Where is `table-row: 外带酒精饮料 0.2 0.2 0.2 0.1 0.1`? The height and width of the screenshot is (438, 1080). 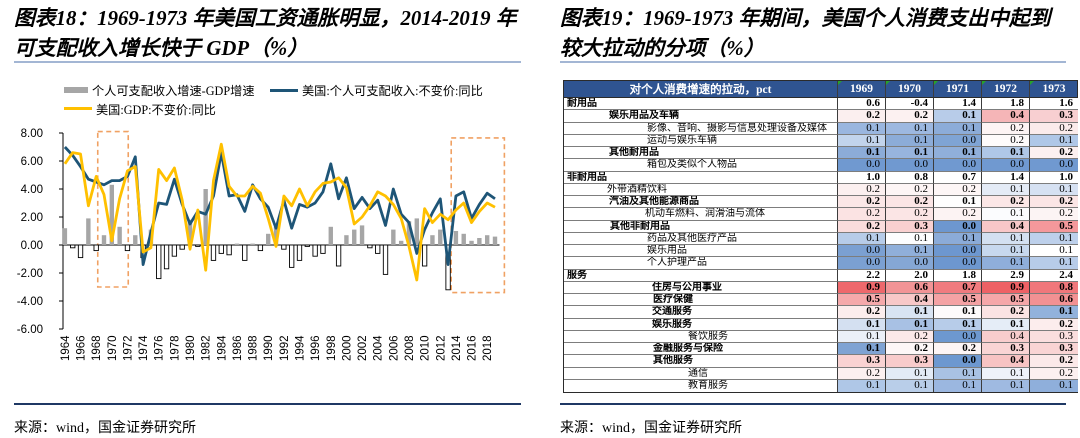 table-row: 外带酒精饮料 0.2 0.2 0.2 0.1 0.1 is located at coordinates (821, 189).